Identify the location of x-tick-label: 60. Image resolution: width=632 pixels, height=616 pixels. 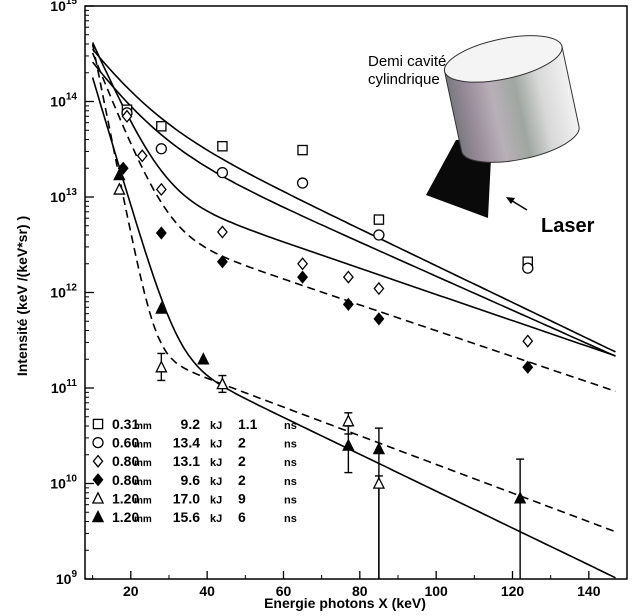
(284, 591).